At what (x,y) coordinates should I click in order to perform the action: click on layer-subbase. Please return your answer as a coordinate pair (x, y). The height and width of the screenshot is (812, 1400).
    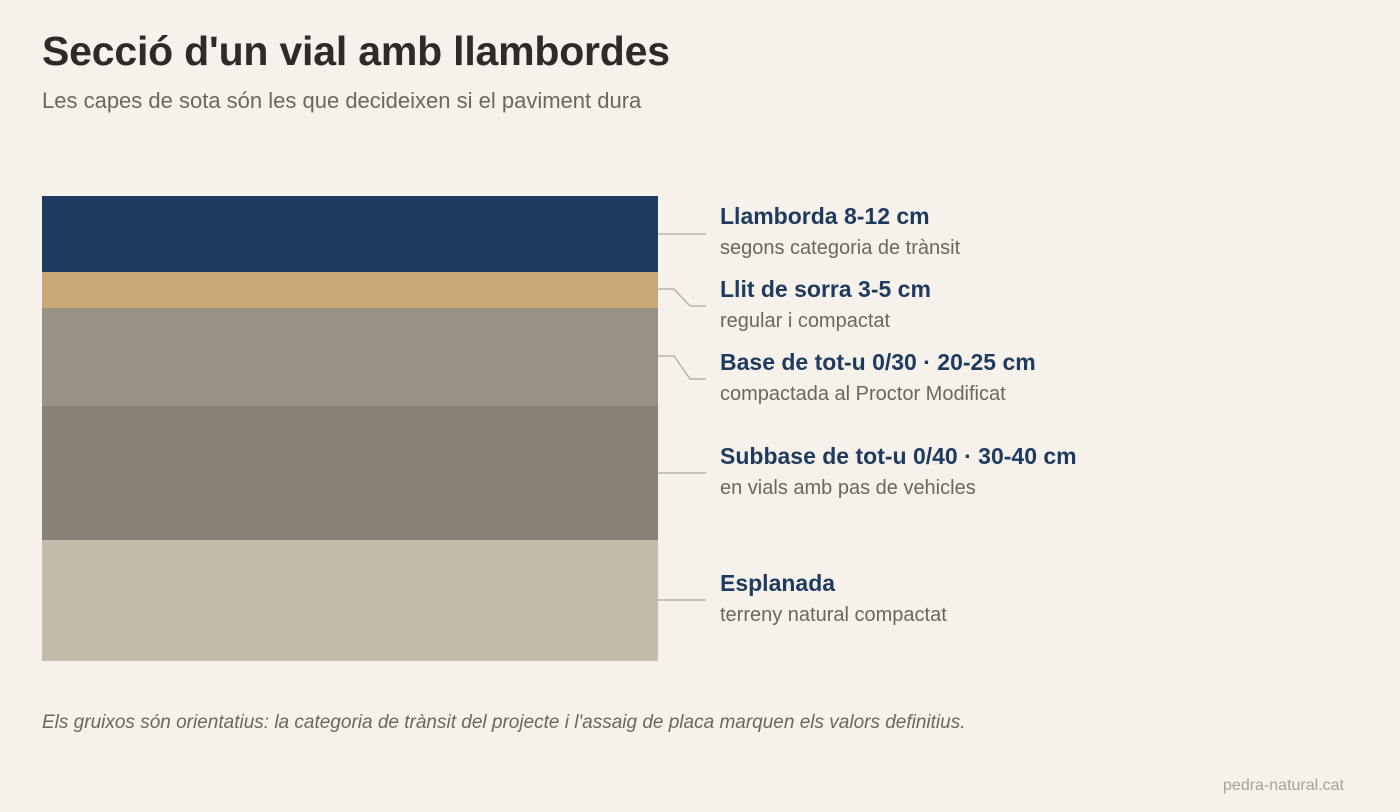
    Looking at the image, I should click on (350, 473).